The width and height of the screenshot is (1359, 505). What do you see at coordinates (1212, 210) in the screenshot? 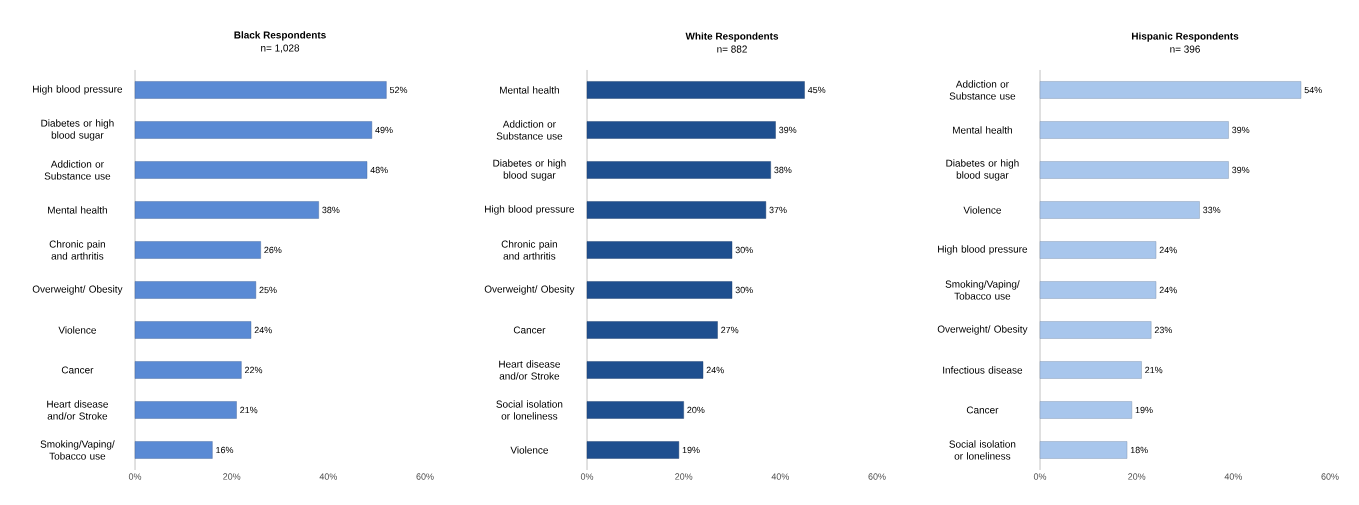
I see `data-label: 33%` at bounding box center [1212, 210].